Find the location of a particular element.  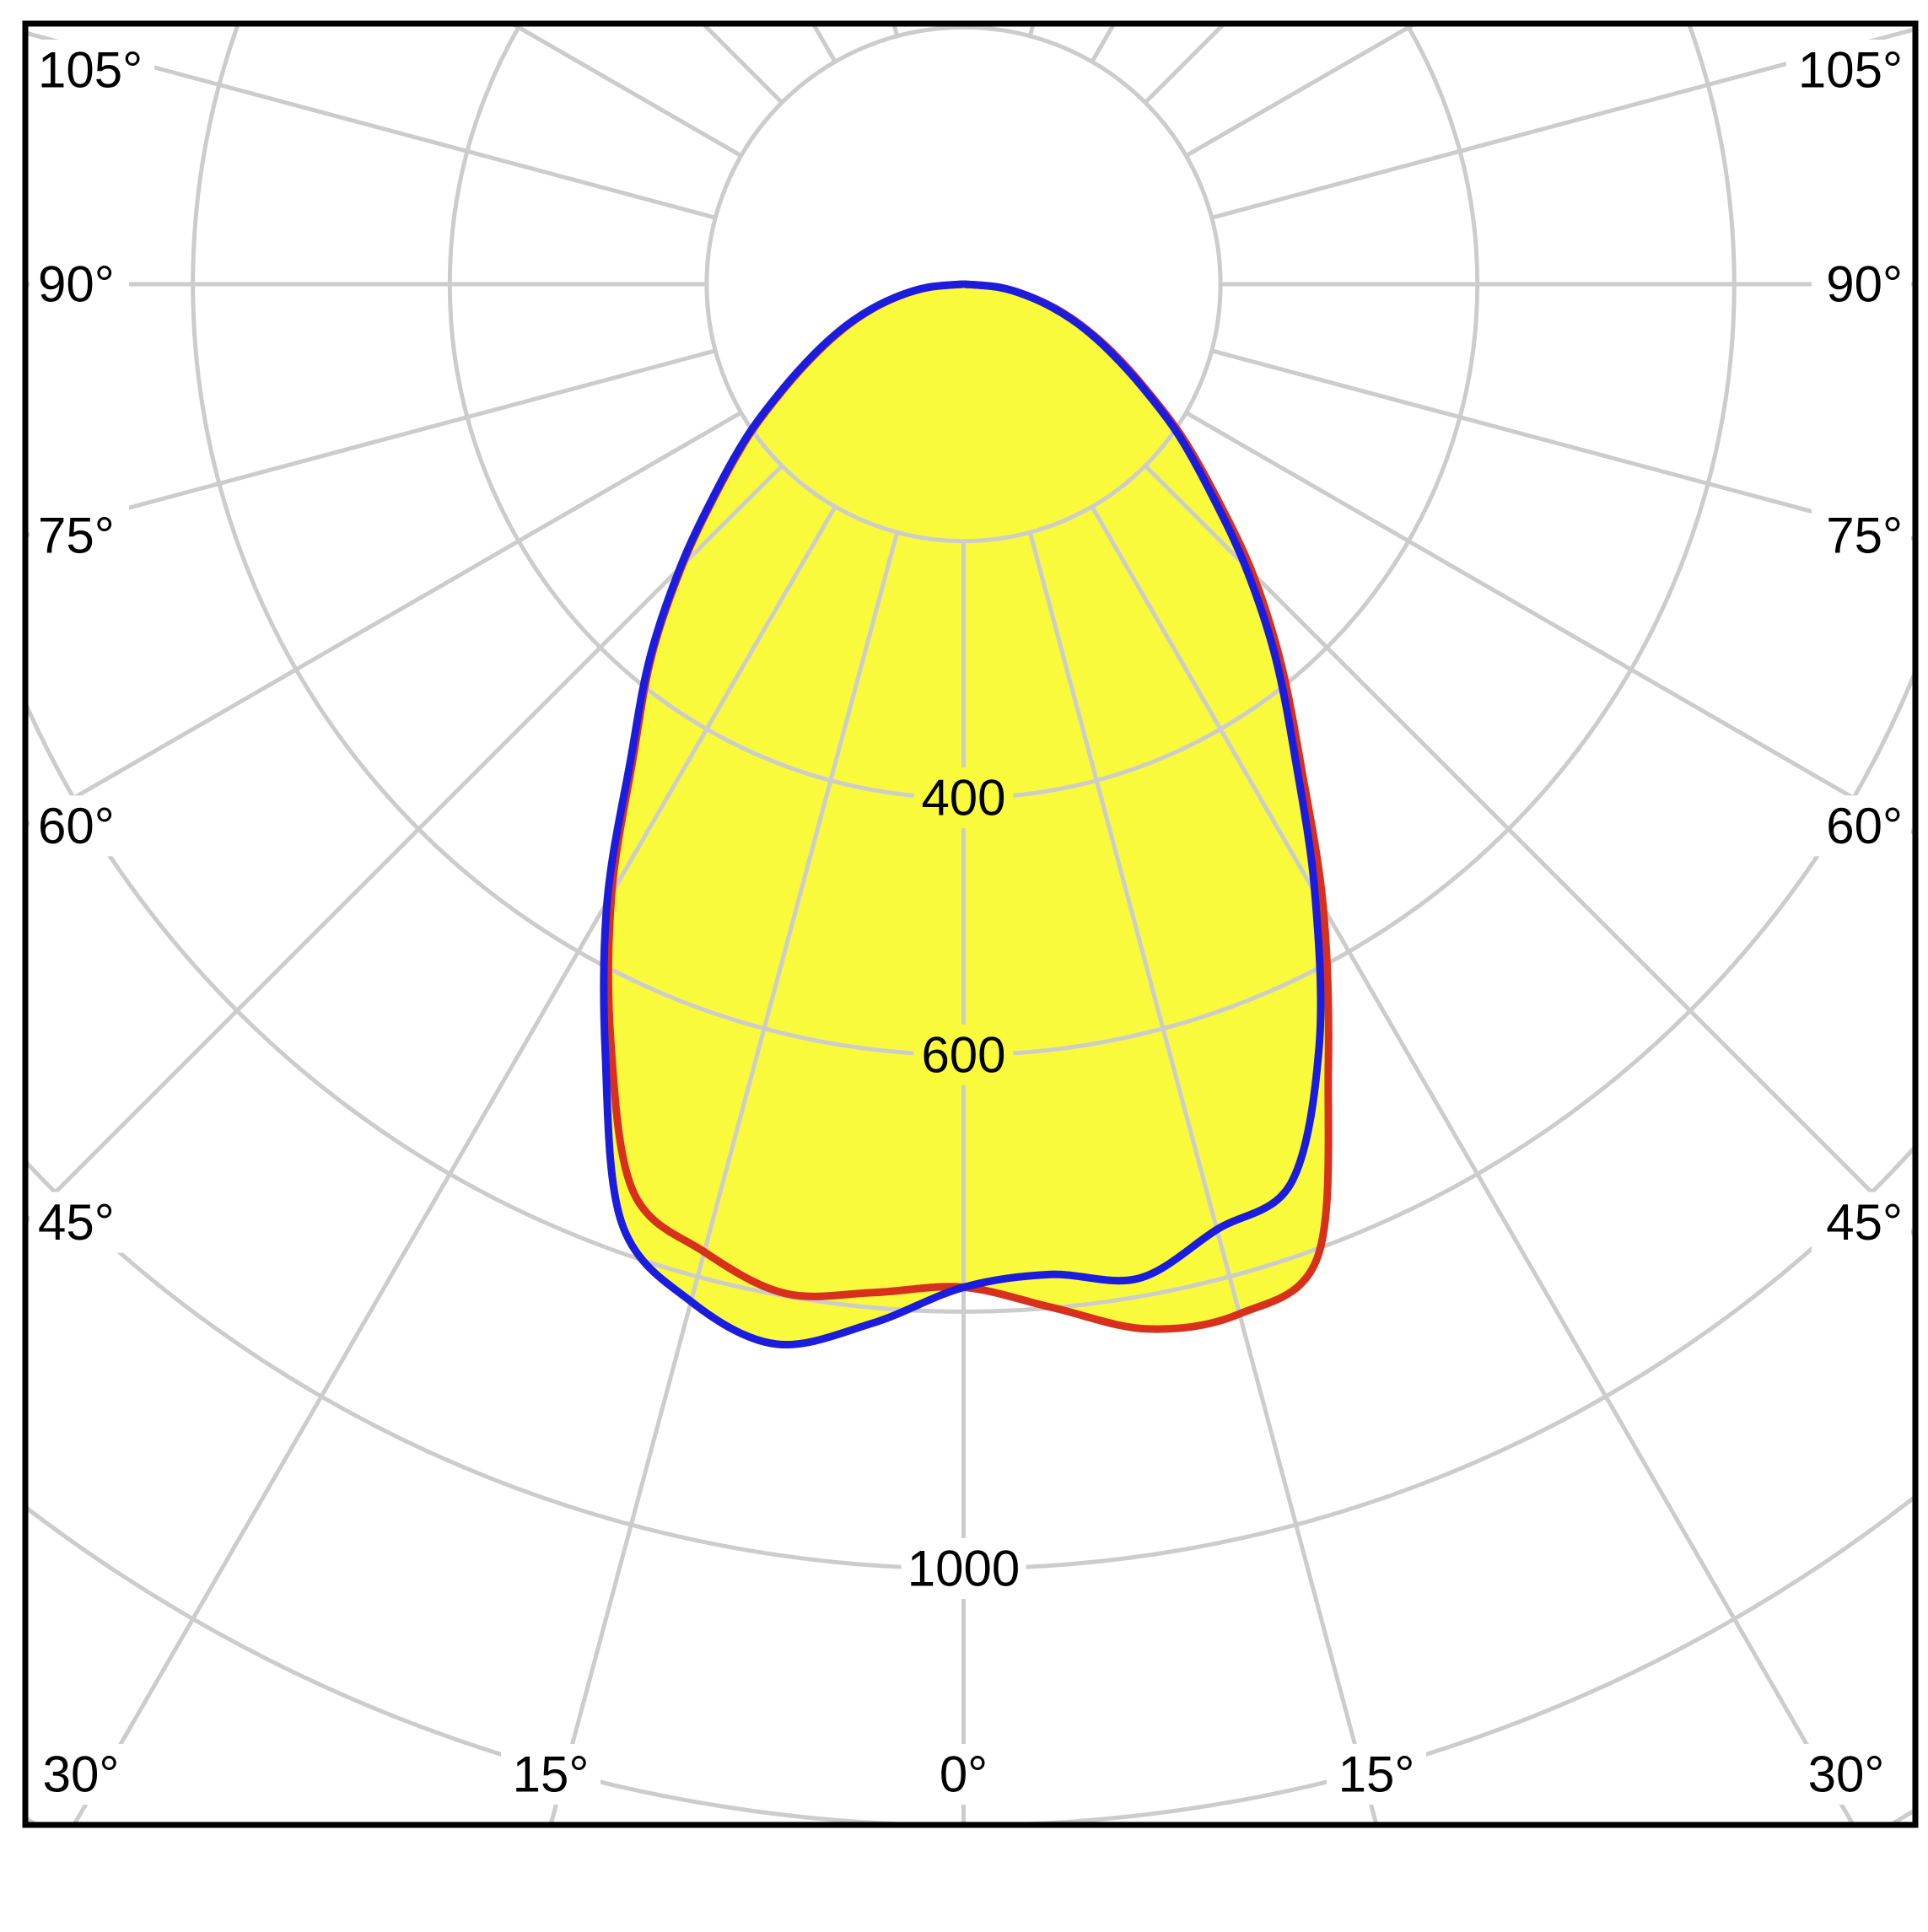

grid-radial-105deg is located at coordinates (1562, 124).